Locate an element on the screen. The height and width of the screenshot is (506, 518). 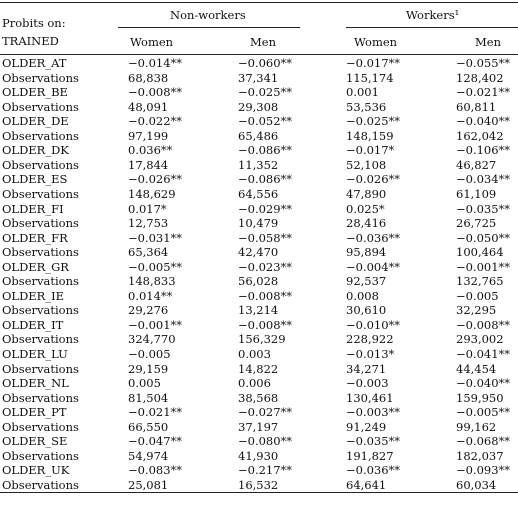
cell-value: −0.017* is located at coordinates (370, 150).